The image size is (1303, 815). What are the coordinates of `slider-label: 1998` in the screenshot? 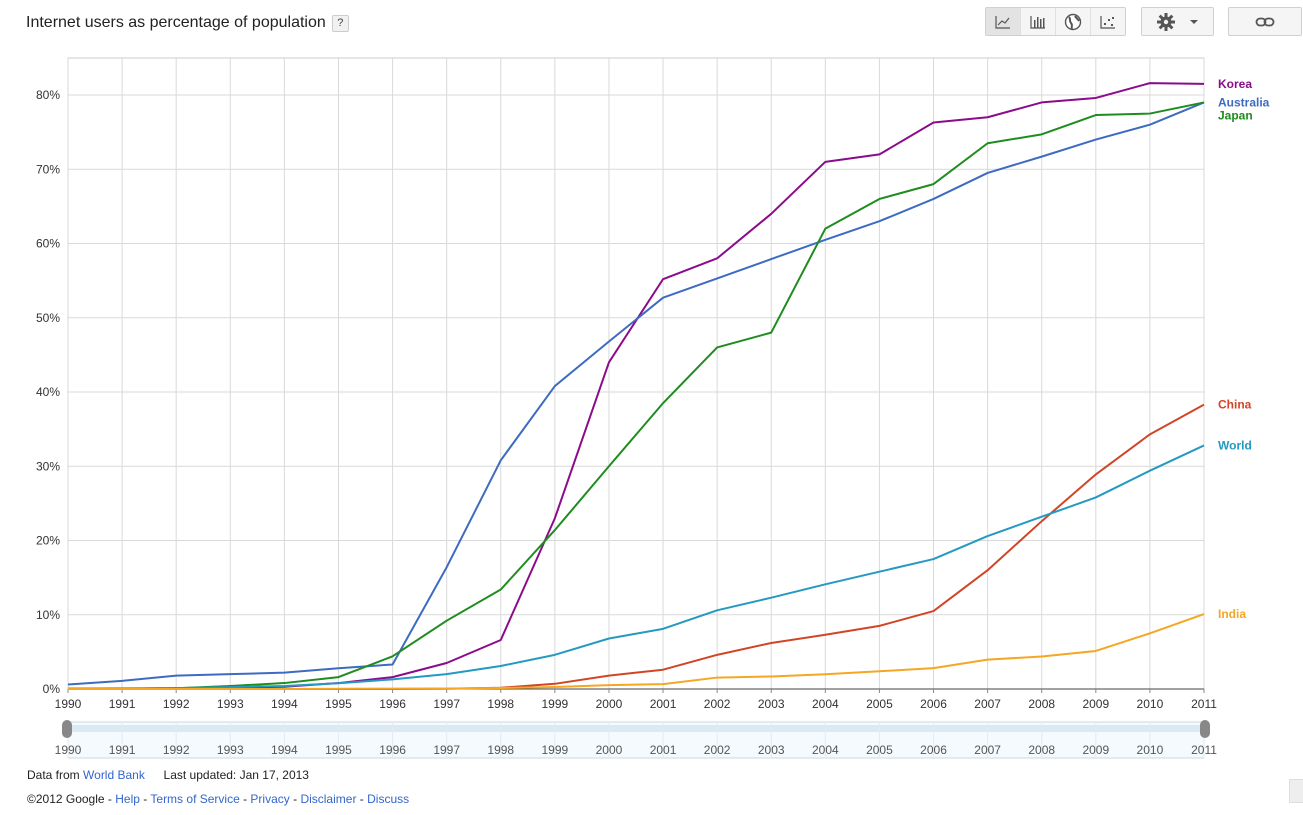 It's located at (500, 750).